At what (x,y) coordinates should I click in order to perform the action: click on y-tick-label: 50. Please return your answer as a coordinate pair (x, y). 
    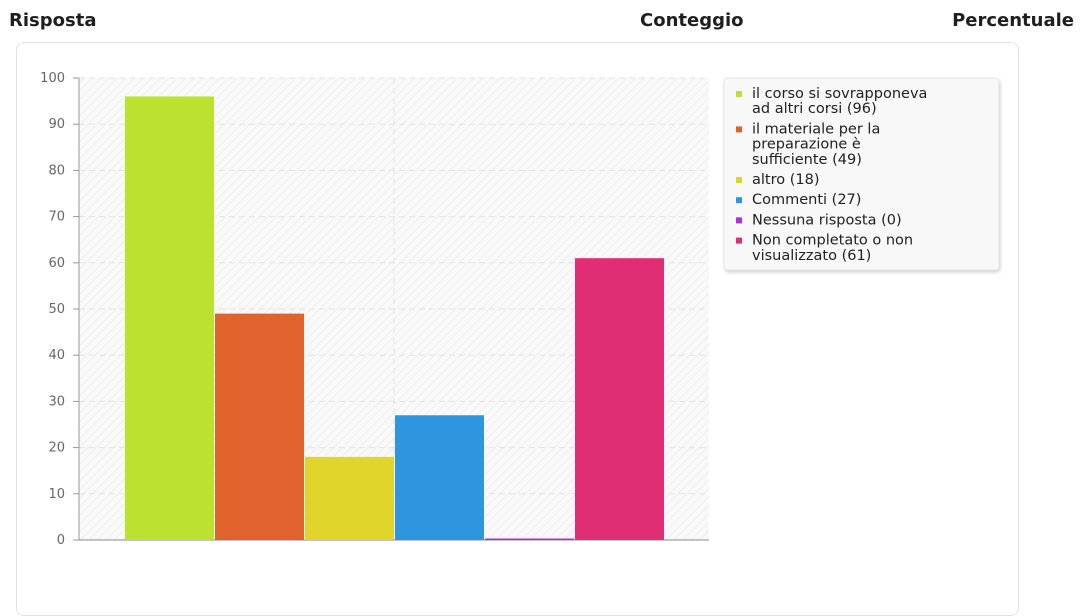
    Looking at the image, I should click on (56, 309).